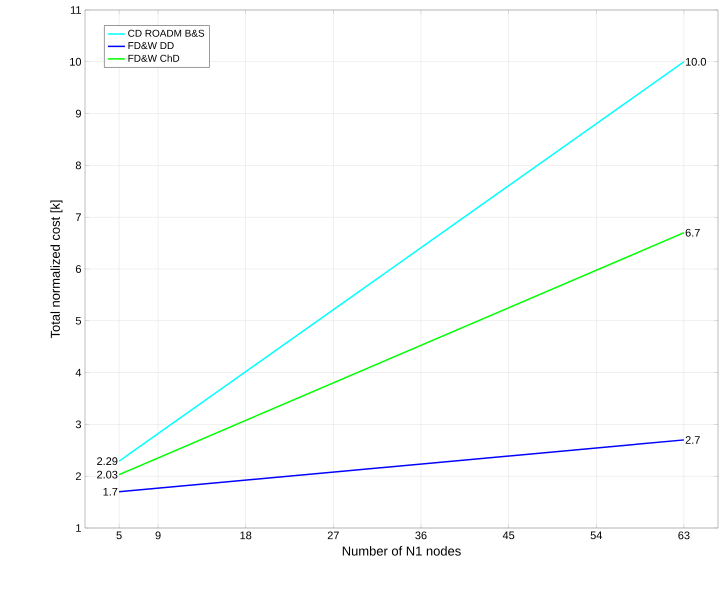 This screenshot has width=720, height=596. What do you see at coordinates (56, 269) in the screenshot?
I see `y-axis-title: Total normalized cost [k]` at bounding box center [56, 269].